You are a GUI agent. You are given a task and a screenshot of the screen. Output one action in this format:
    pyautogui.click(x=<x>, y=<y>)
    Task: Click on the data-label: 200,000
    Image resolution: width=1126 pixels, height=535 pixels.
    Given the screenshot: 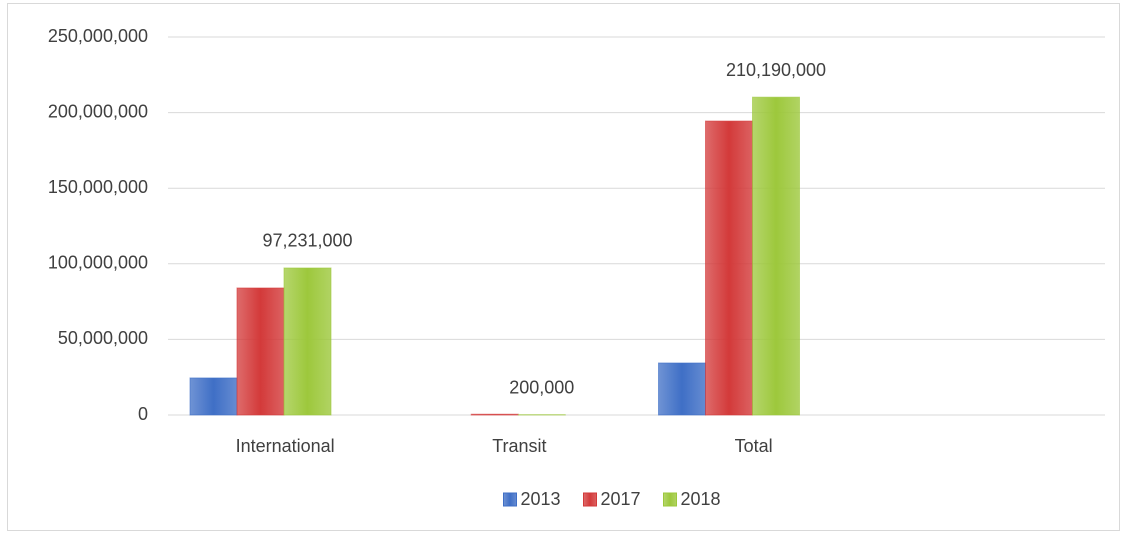 What is the action you would take?
    pyautogui.click(x=541, y=387)
    